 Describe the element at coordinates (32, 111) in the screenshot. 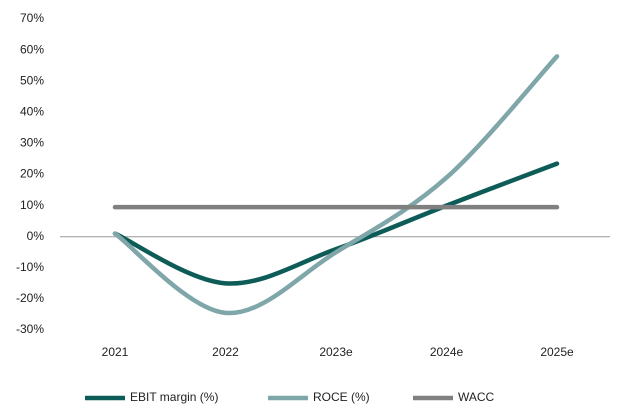

I see `y-tick-label: 40%` at that location.